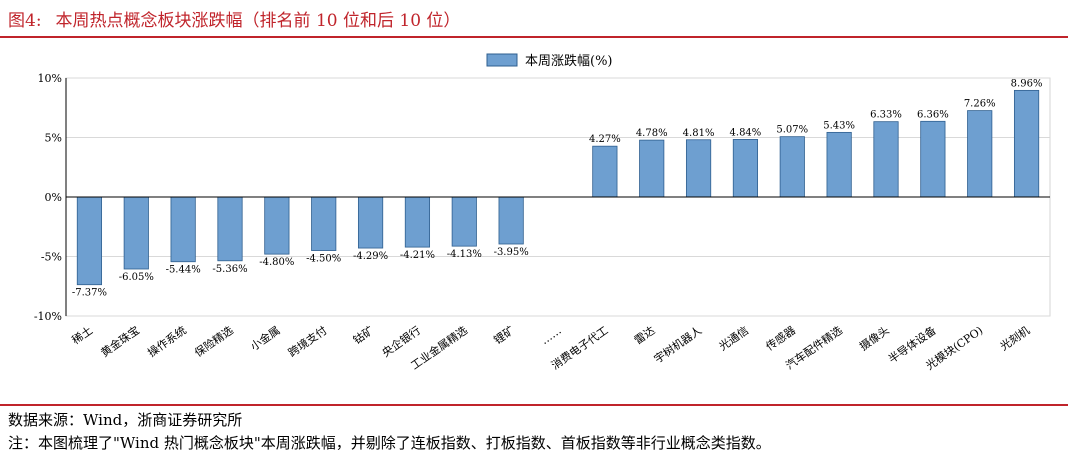  What do you see at coordinates (53, 197) in the screenshot?
I see `y-tick-label: 0%` at bounding box center [53, 197].